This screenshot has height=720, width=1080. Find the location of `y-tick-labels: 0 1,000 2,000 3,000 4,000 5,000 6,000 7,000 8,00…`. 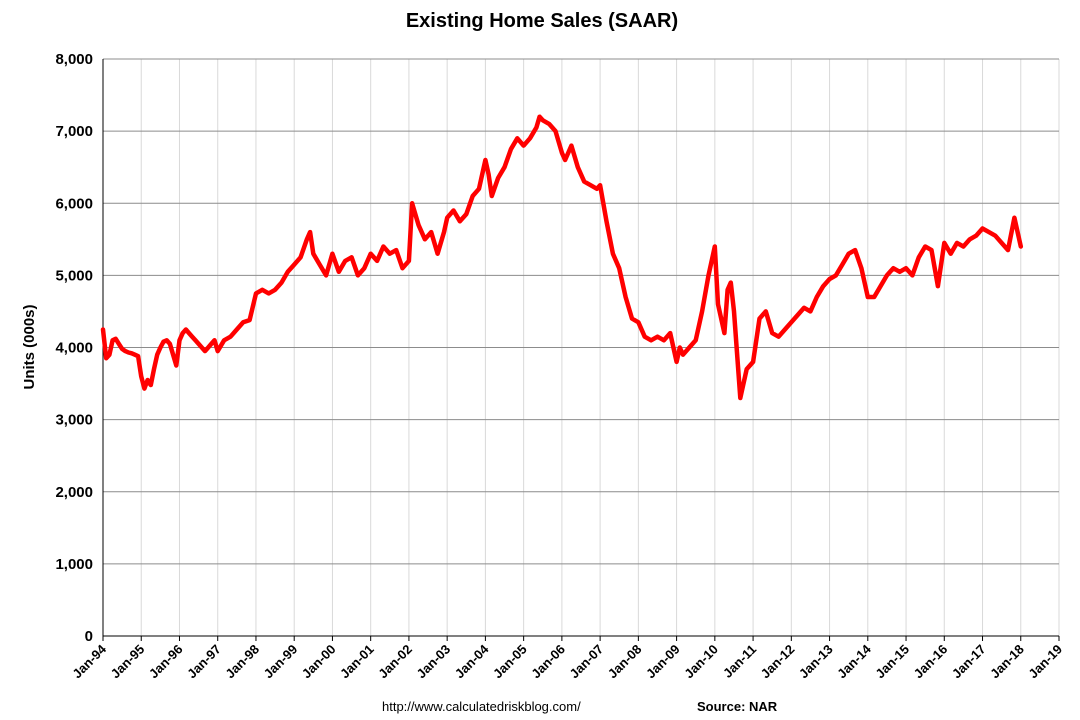

y-tick-labels: 0 1,000 2,000 3,000 4,000 5,000 6,000 7,000 8,00… is located at coordinates (74, 348).